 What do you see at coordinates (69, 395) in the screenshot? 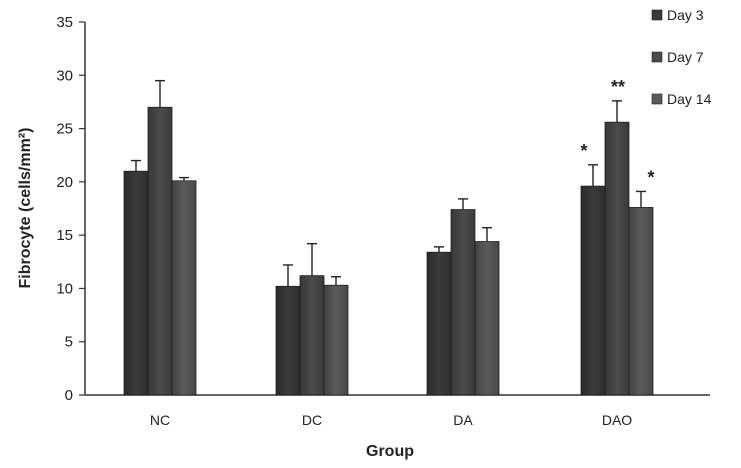
I see `y-tick-label: 0` at bounding box center [69, 395].